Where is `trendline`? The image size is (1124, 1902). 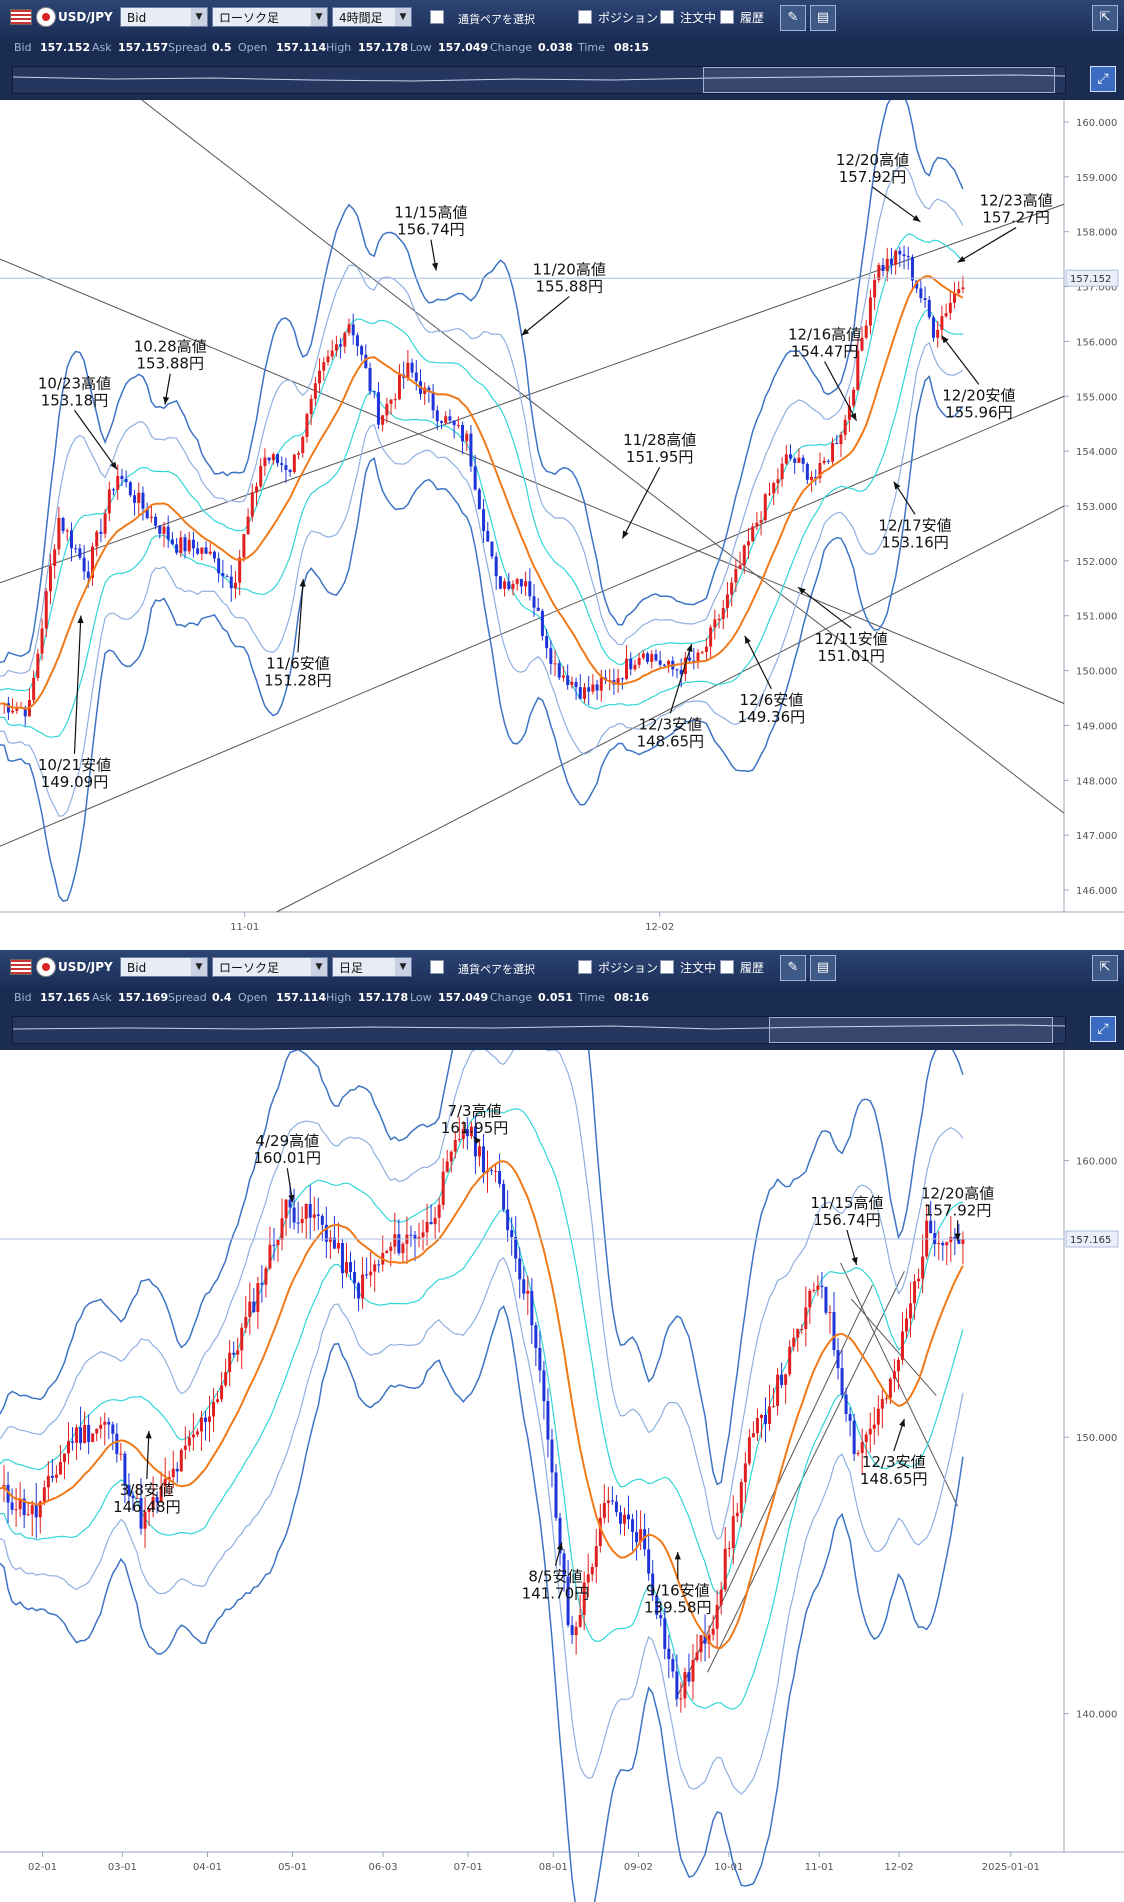
trendline is located at coordinates (774, 1492).